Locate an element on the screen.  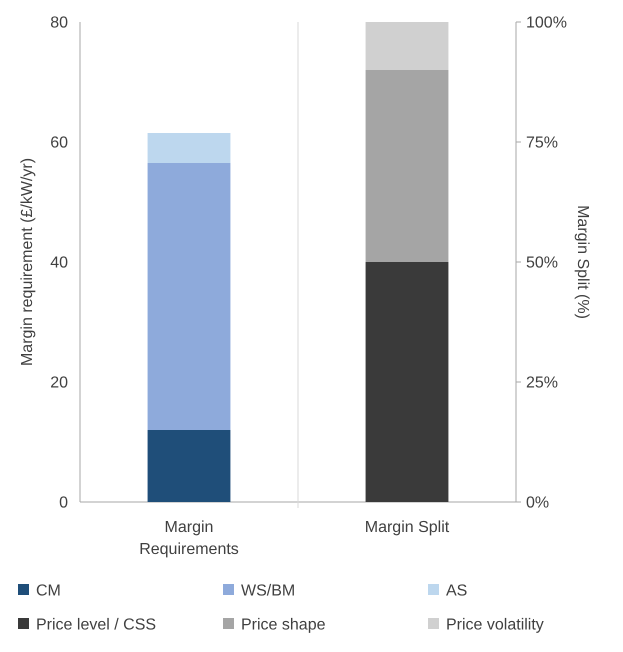
y2-tick-label: 100% is located at coordinates (546, 23).